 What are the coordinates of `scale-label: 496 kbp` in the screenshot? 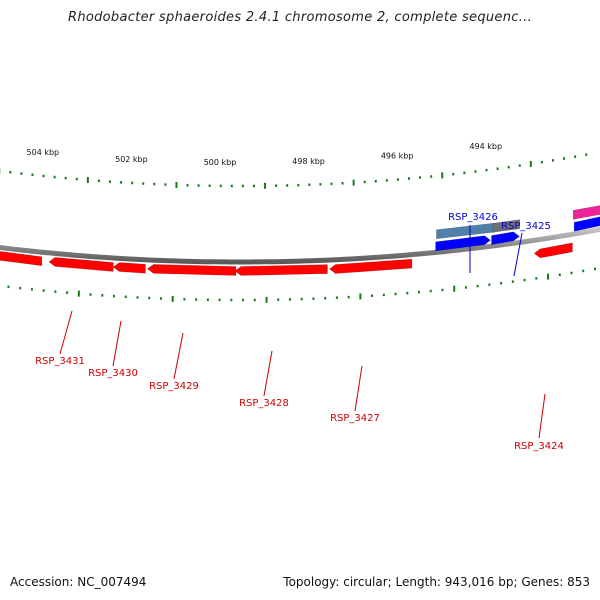 It's located at (397, 156).